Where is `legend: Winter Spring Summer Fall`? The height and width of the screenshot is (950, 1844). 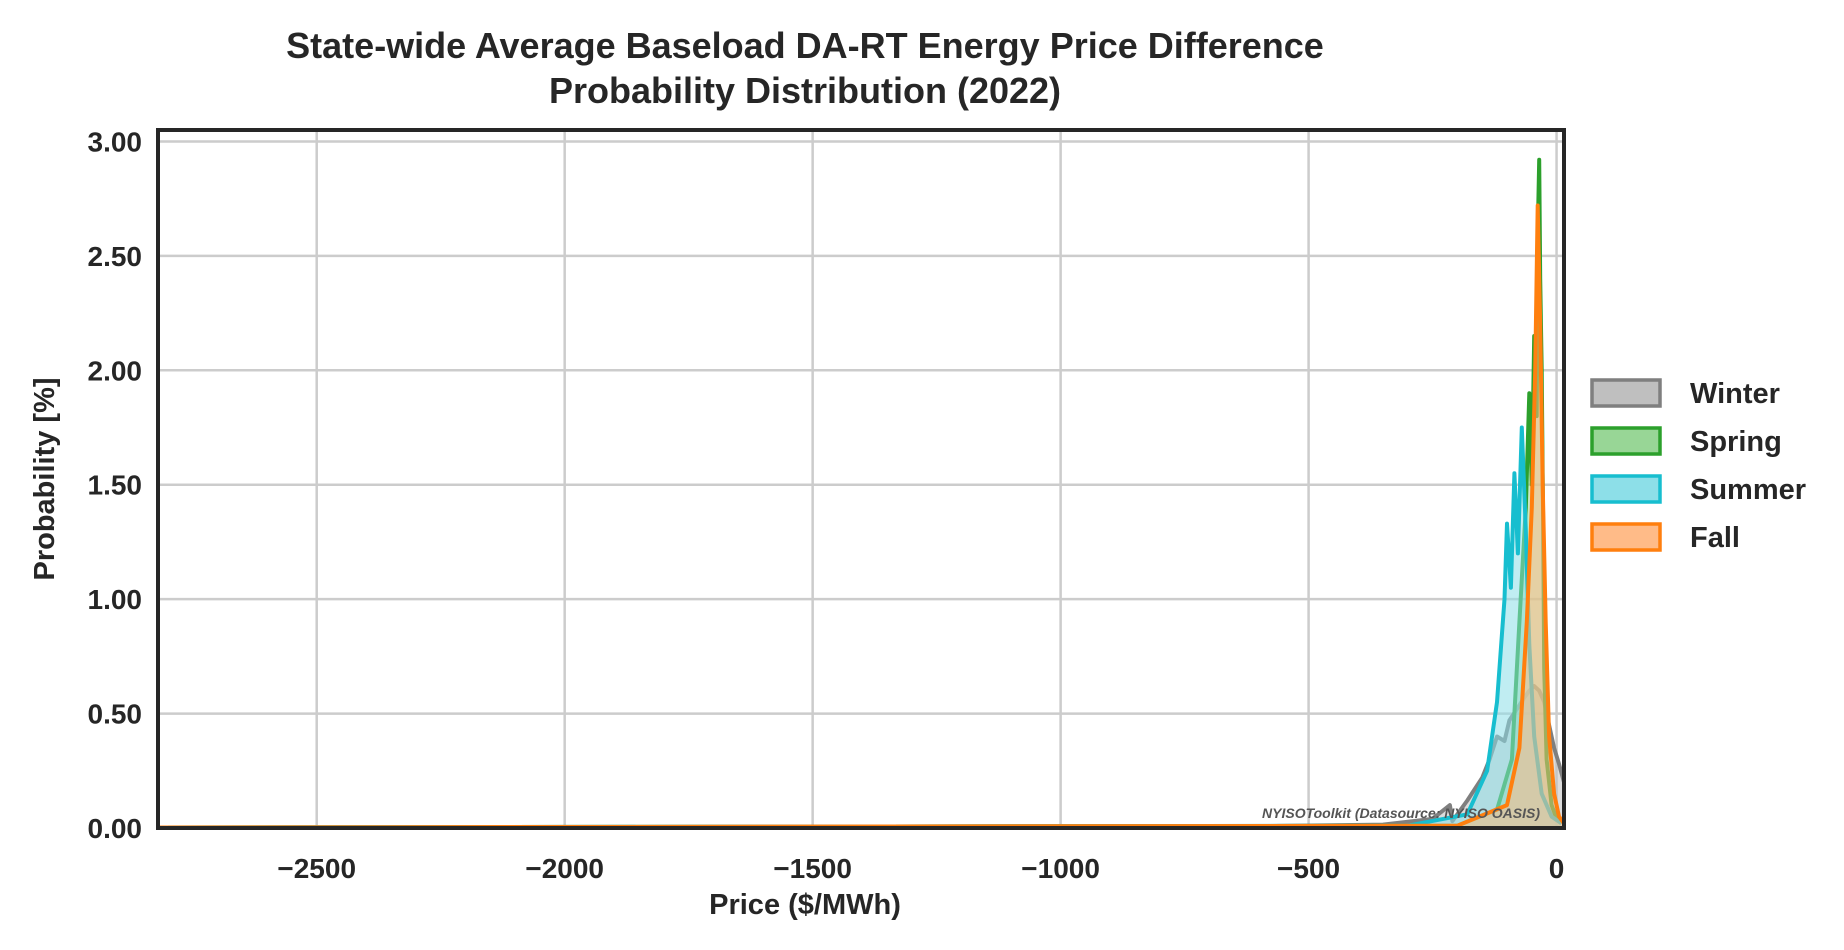 legend: Winter Spring Summer Fall is located at coordinates (1698, 466).